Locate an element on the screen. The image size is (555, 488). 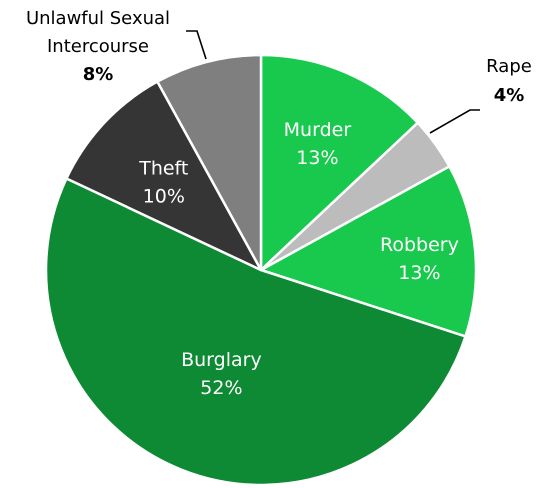
value-burglary: 52% is located at coordinates (221, 388).